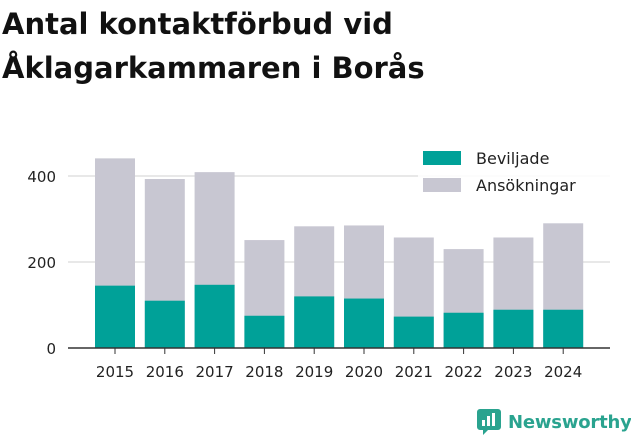  Describe the element at coordinates (414, 372) in the screenshot. I see `x-tick-label-2021: 2021` at that location.